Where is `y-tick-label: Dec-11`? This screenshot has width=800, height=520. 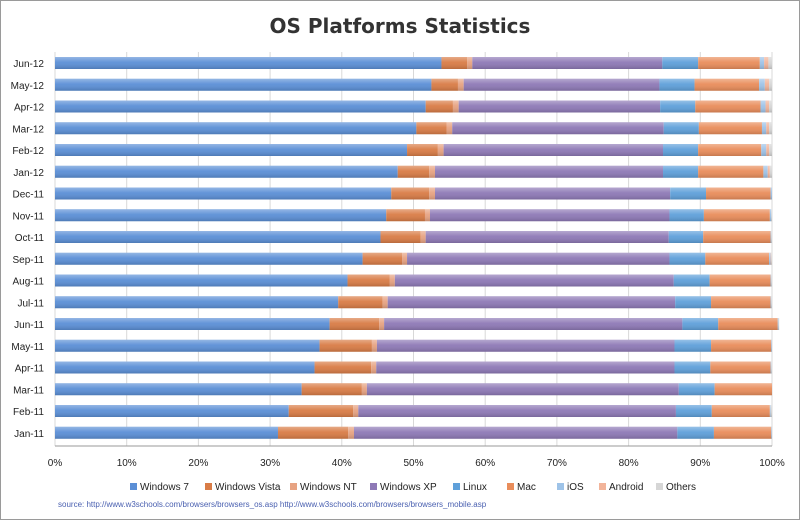 y-tick-label: Dec-11 is located at coordinates (29, 195).